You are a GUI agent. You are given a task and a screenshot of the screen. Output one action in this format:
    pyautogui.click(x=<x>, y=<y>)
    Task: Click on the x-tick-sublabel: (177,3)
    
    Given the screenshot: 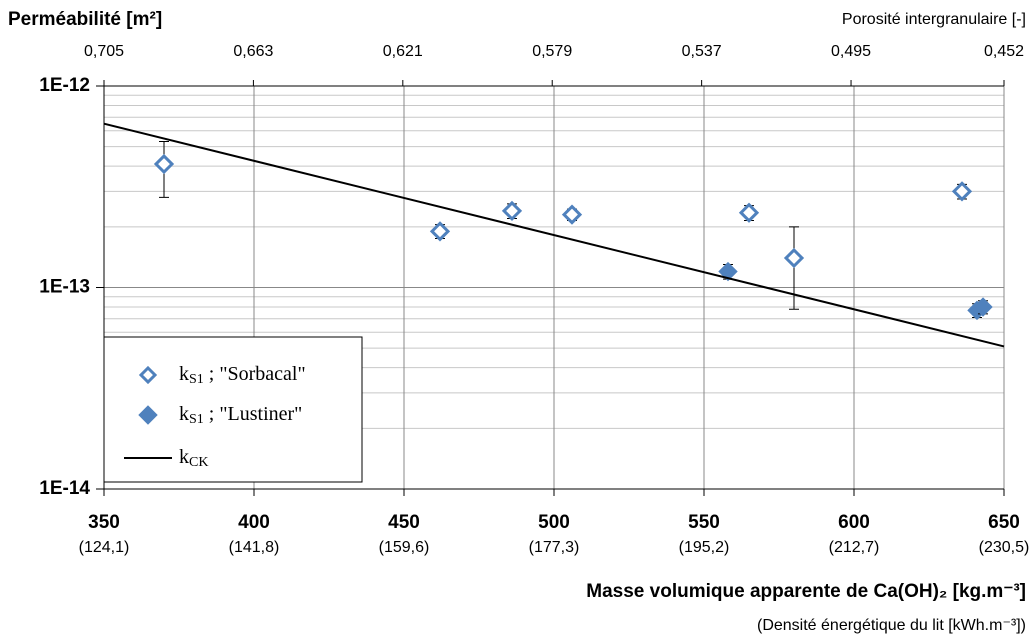 What is the action you would take?
    pyautogui.click(x=554, y=547)
    